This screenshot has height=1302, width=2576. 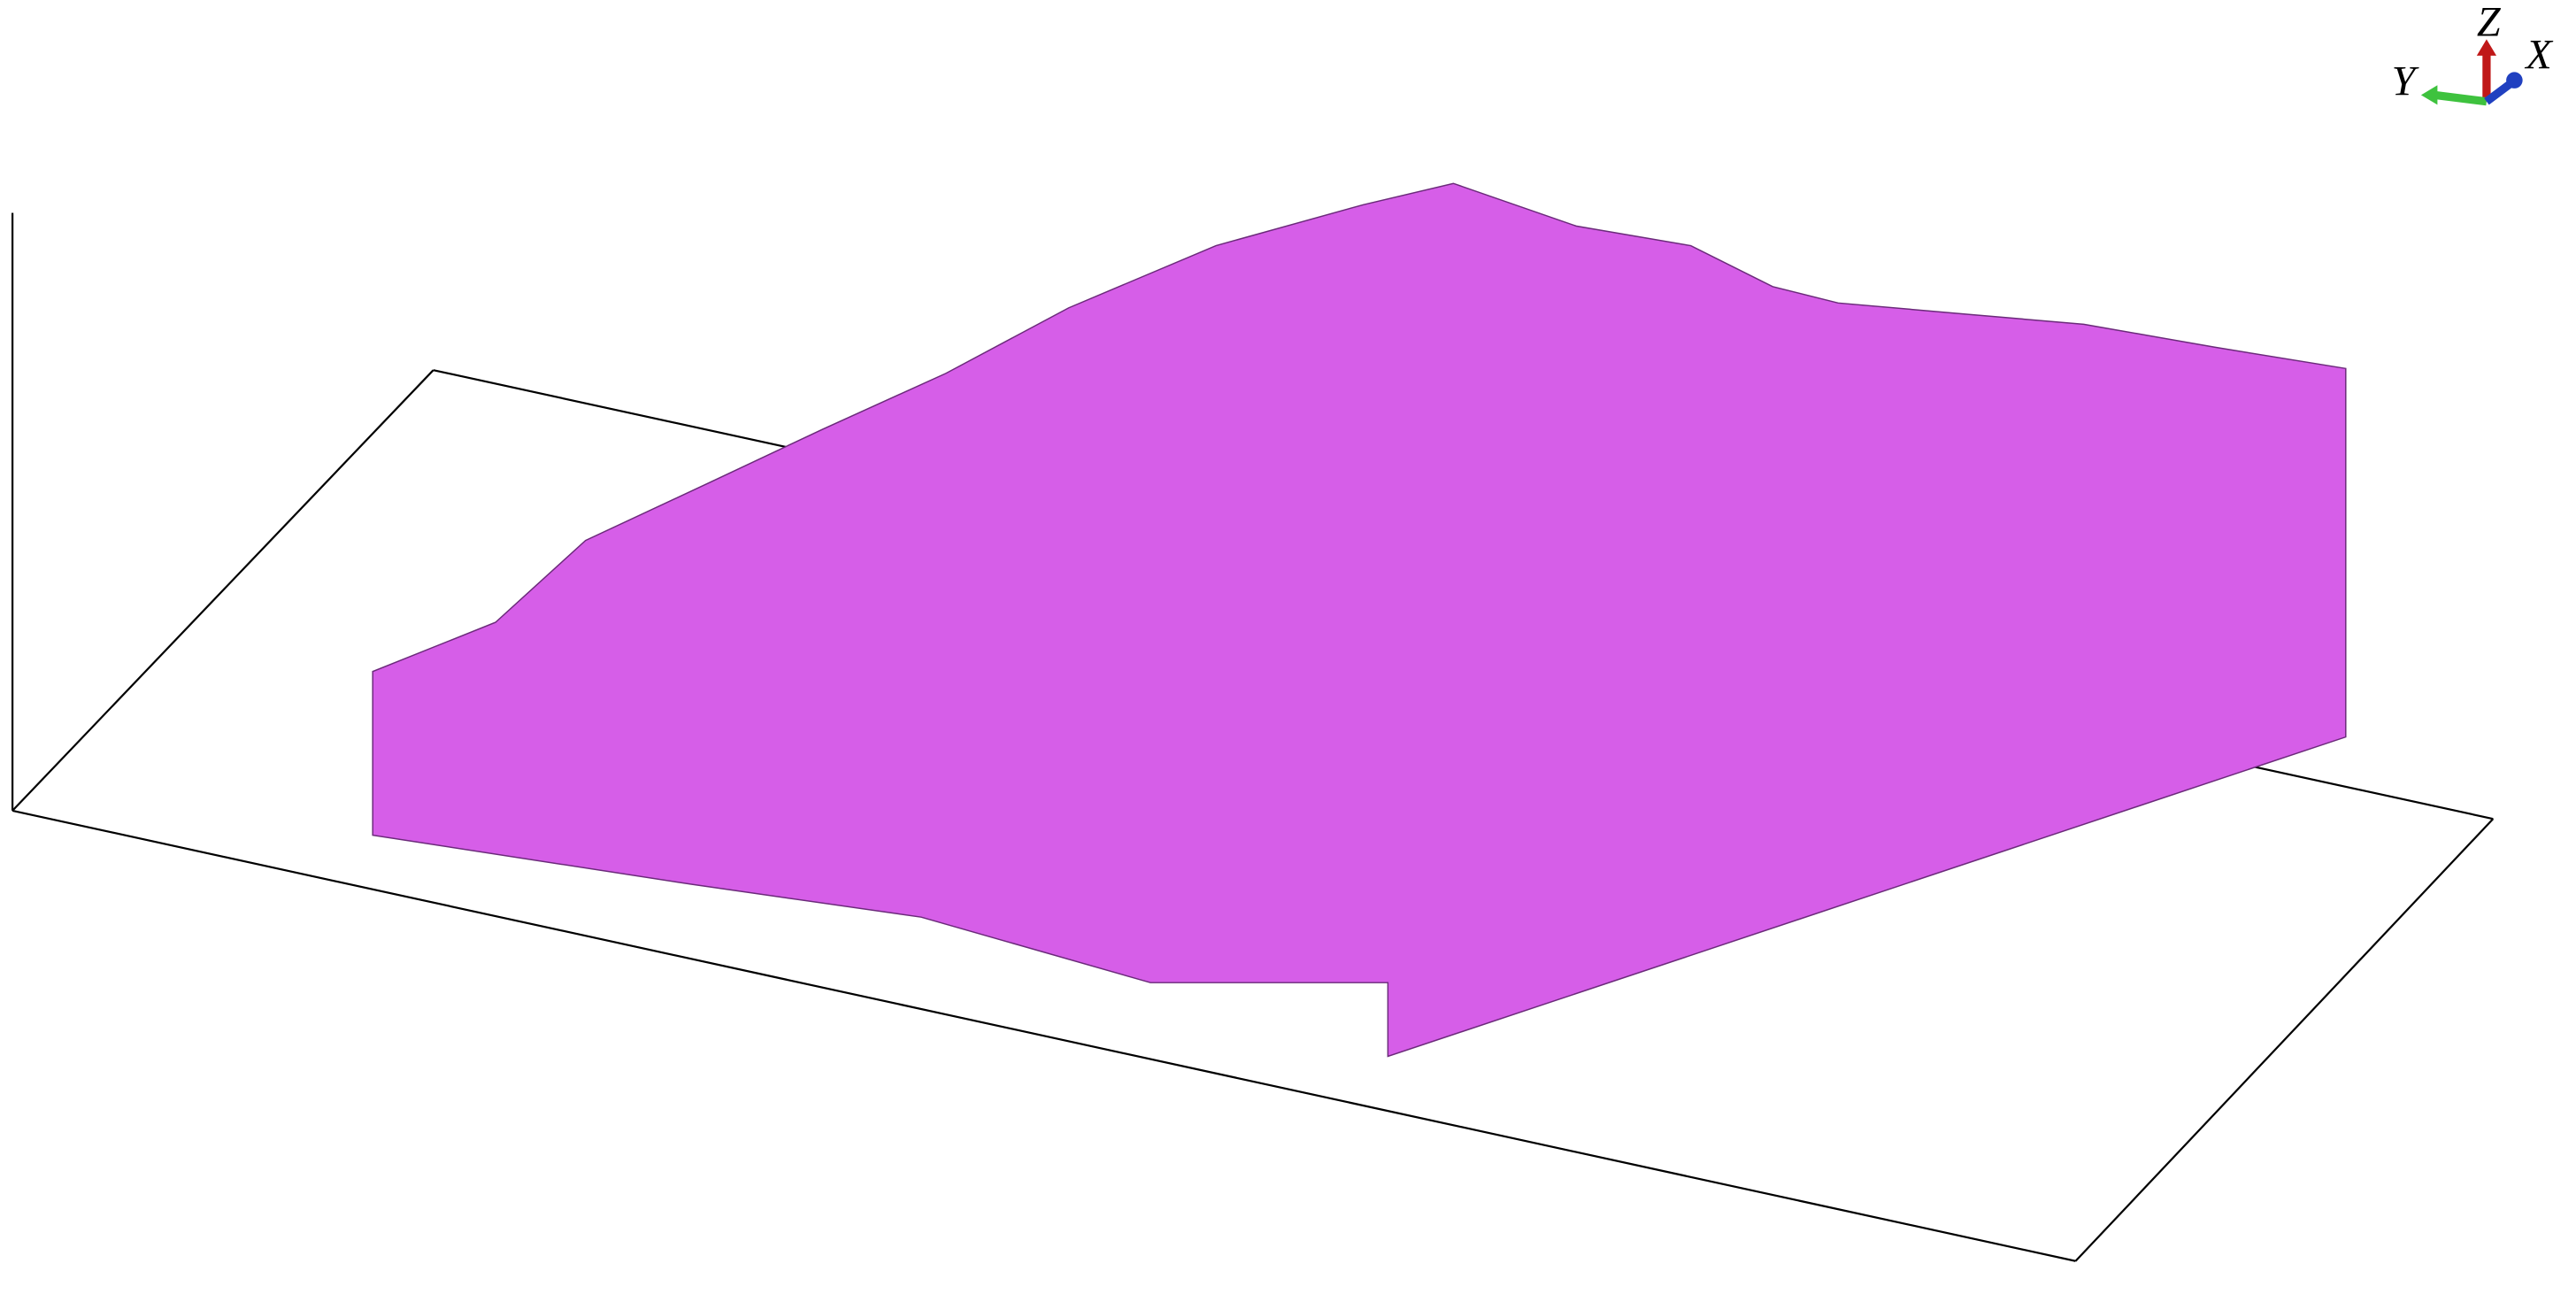 I want to click on x-label: X, so click(x=2538, y=56).